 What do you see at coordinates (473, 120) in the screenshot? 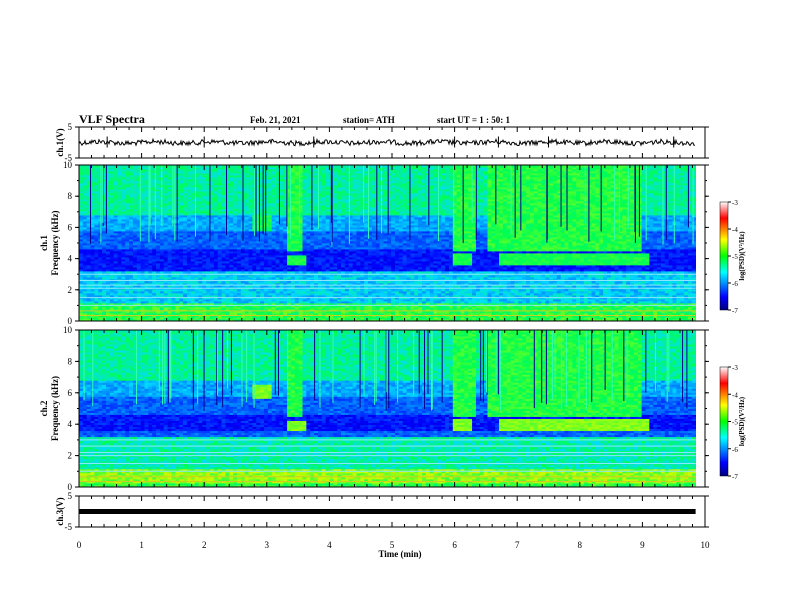
I see `start-time-label: start UT = 1 : 50: 1` at bounding box center [473, 120].